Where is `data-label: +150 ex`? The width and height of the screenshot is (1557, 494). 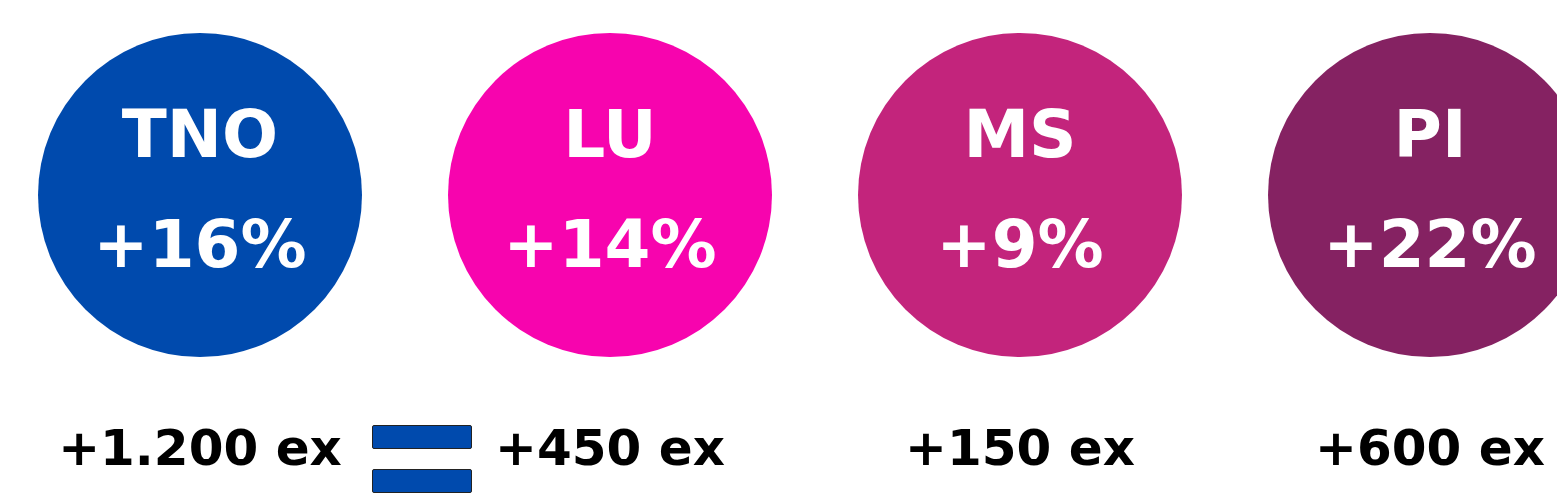 data-label: +150 ex is located at coordinates (1020, 447).